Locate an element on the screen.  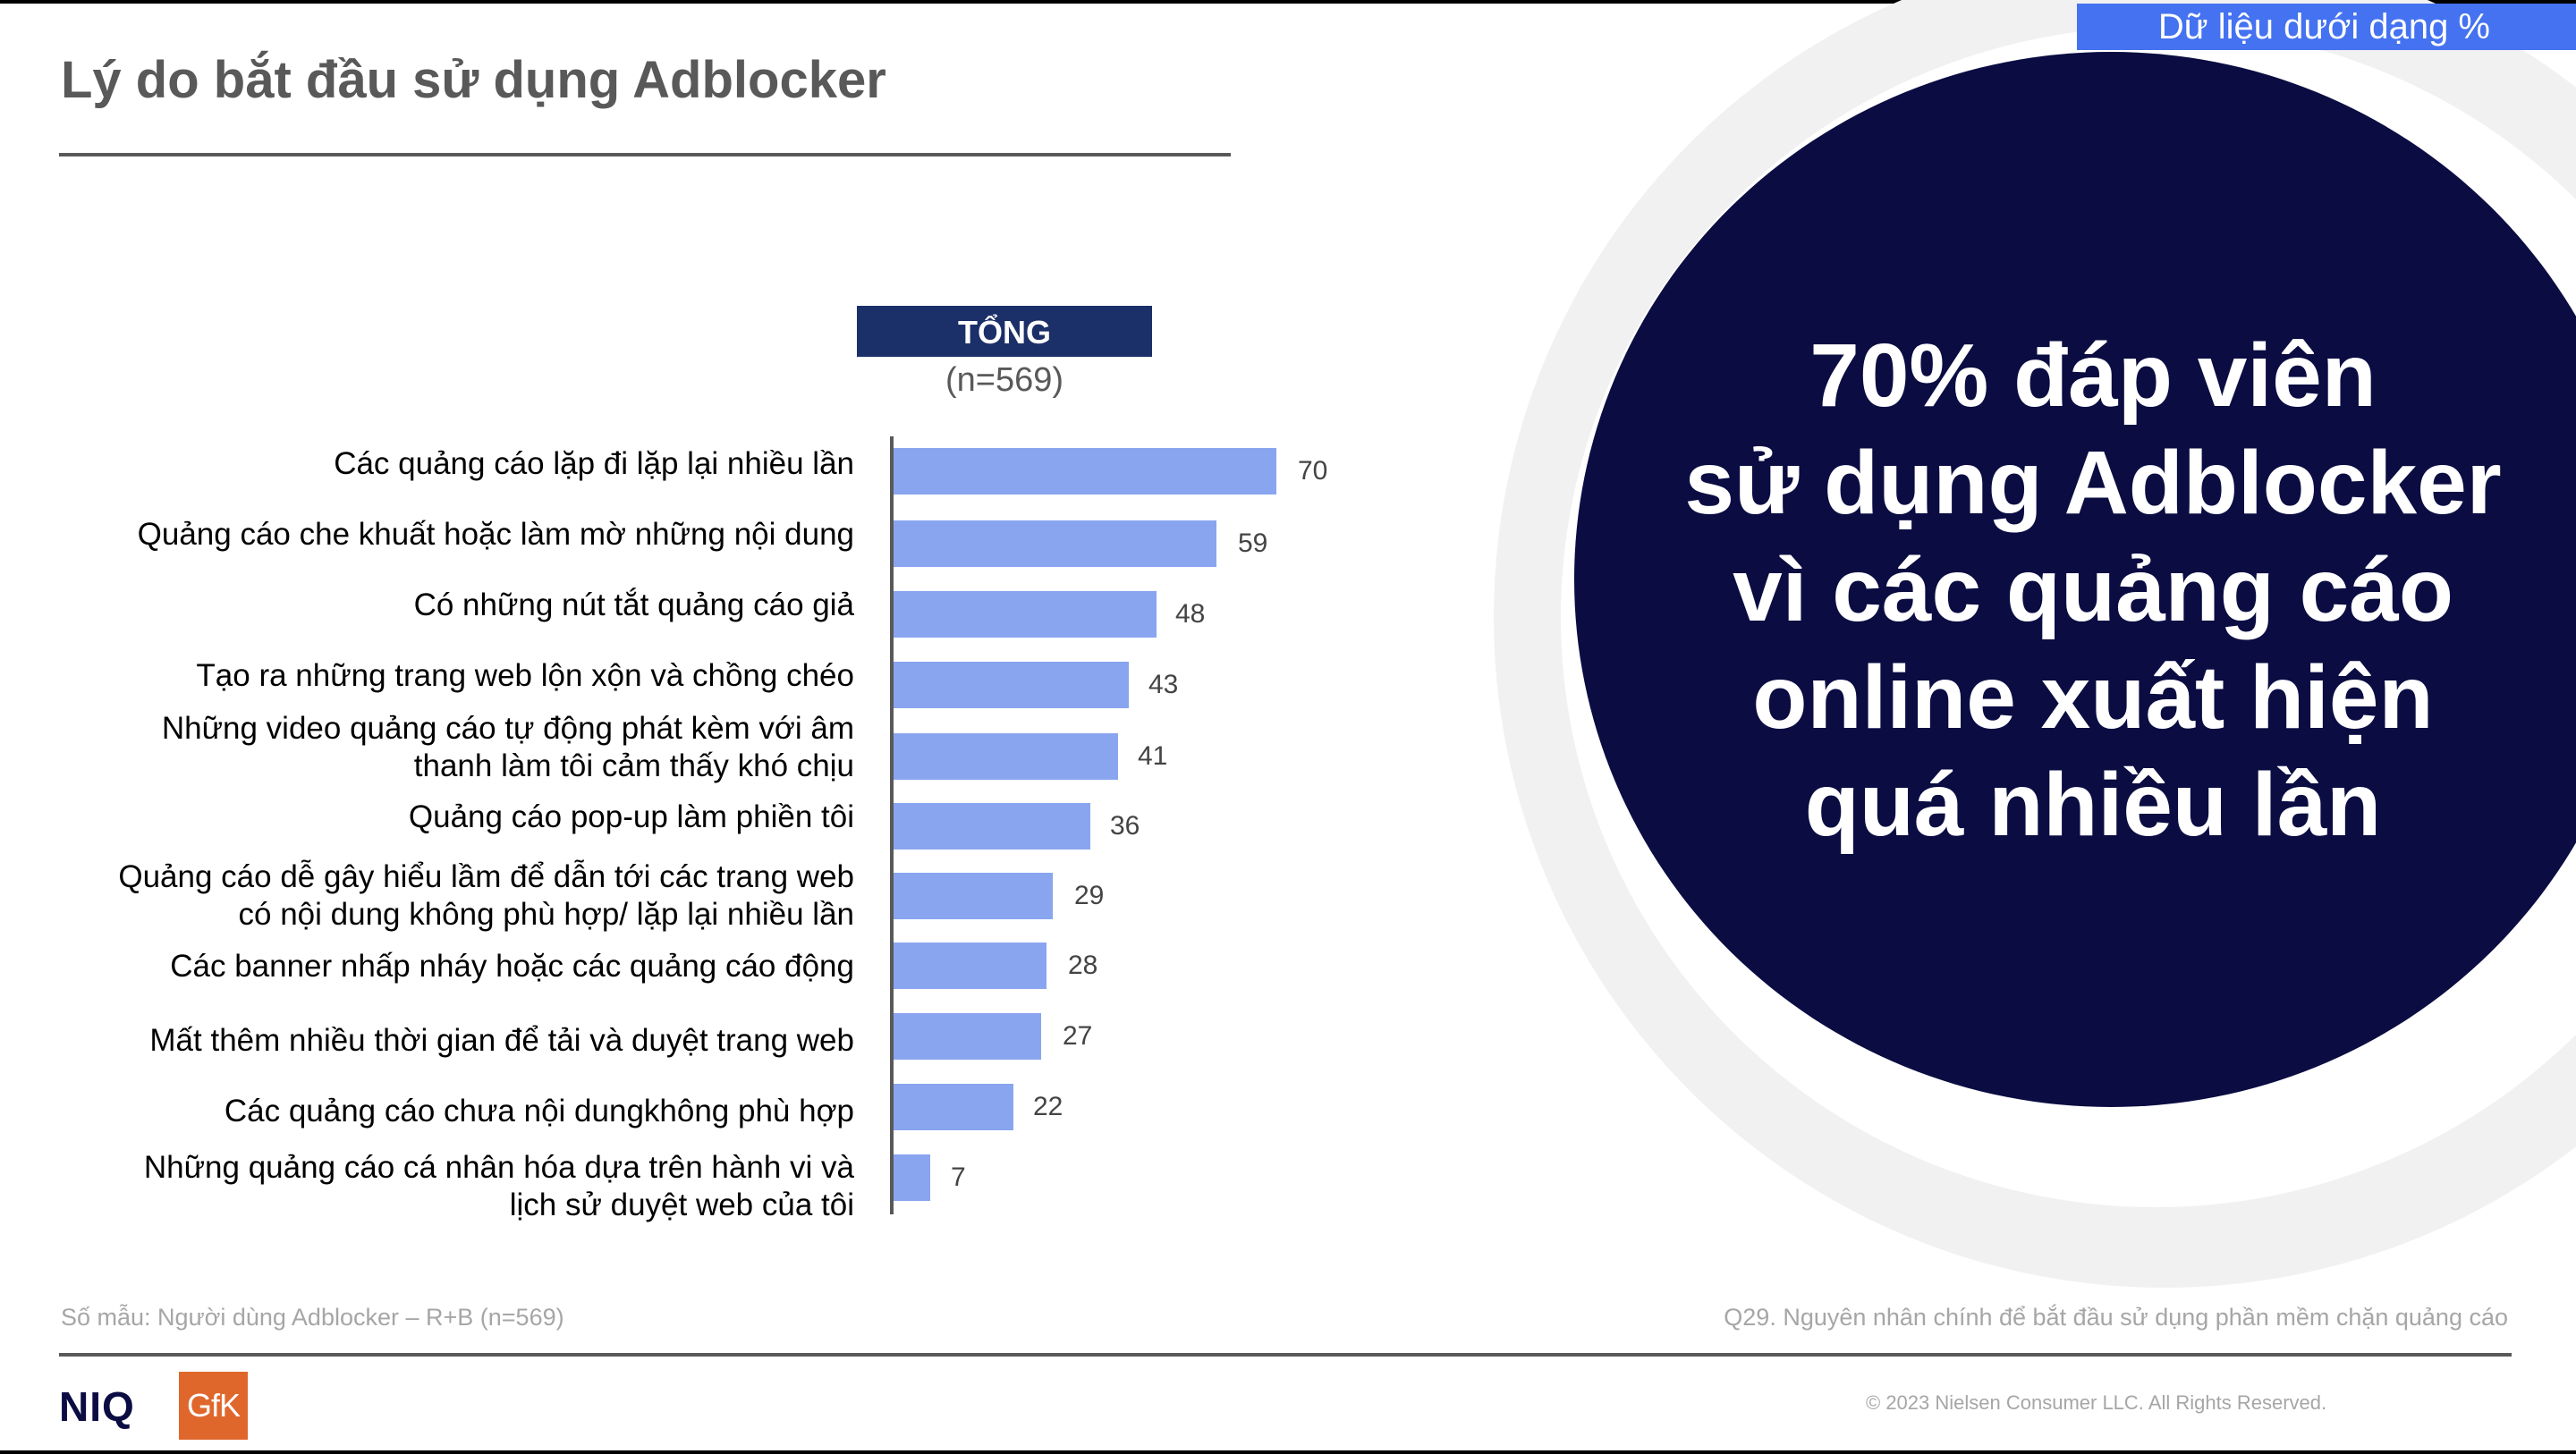
gfk-logo: GfK is located at coordinates (213, 1406).